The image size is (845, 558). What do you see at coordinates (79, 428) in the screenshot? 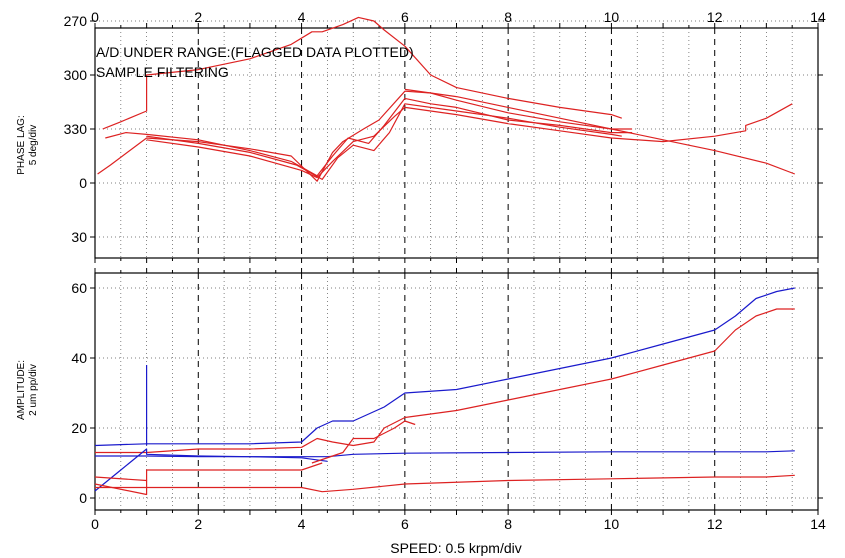
I see `y-tick-label: 20` at bounding box center [79, 428].